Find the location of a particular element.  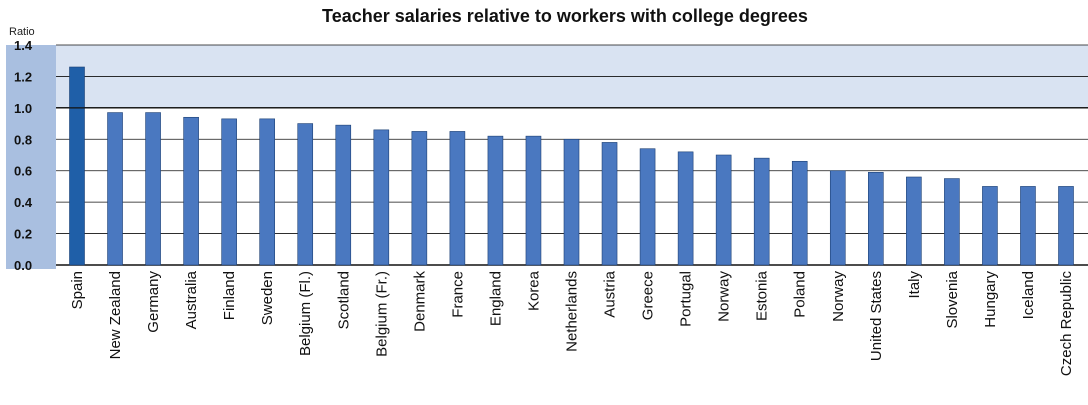

bar-sweden is located at coordinates (267, 192).